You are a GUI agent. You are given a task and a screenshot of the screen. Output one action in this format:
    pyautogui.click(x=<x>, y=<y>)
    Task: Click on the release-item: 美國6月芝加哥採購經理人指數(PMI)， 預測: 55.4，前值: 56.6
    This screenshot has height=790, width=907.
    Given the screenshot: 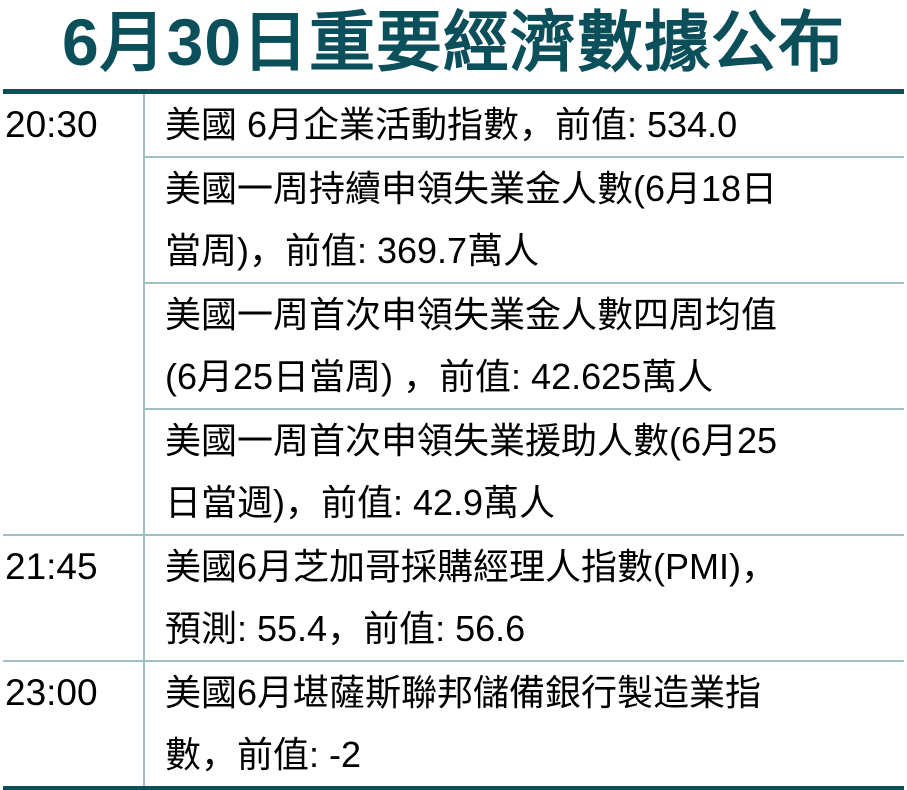 What is the action you would take?
    pyautogui.click(x=524, y=598)
    